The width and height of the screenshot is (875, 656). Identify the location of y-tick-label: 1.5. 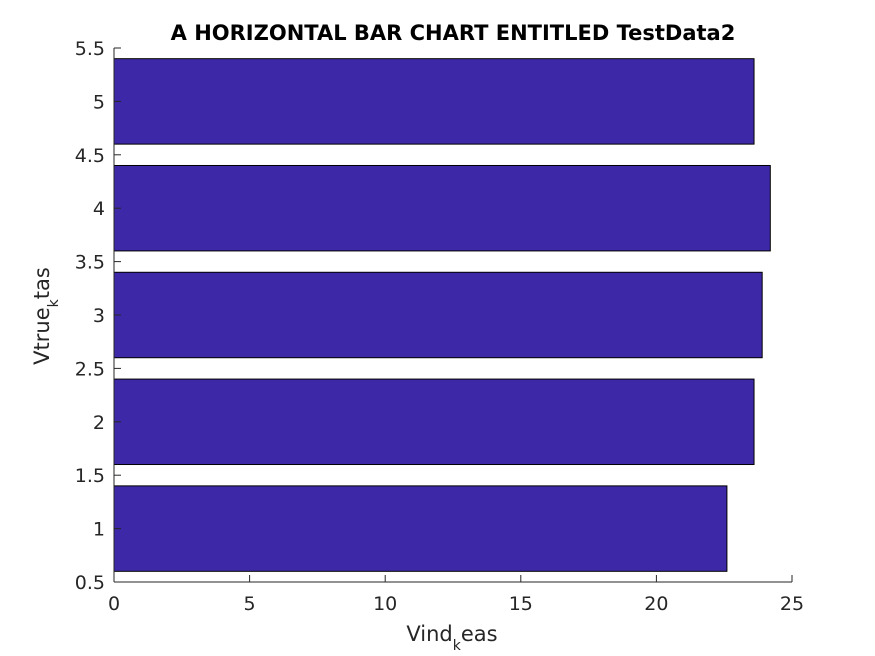
(90, 476).